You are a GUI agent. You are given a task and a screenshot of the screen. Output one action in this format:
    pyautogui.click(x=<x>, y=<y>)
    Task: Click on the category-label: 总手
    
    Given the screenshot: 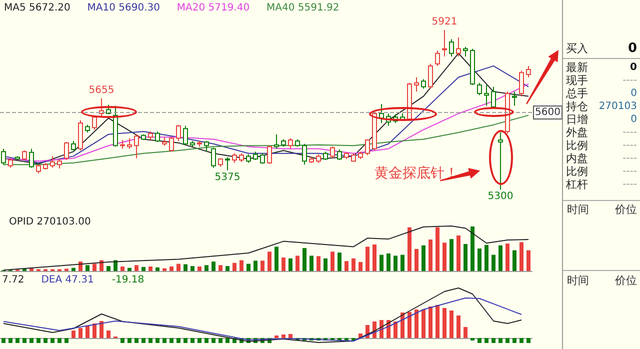 What is the action you would take?
    pyautogui.click(x=577, y=93)
    